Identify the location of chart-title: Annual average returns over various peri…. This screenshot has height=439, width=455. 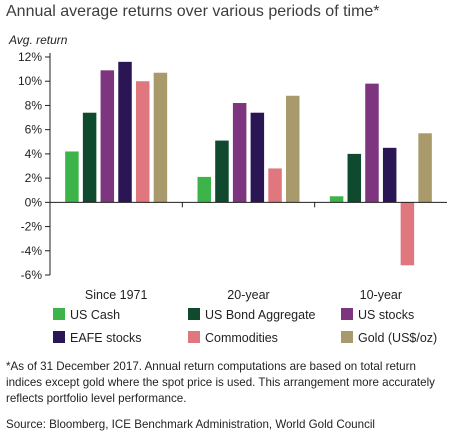
(193, 11).